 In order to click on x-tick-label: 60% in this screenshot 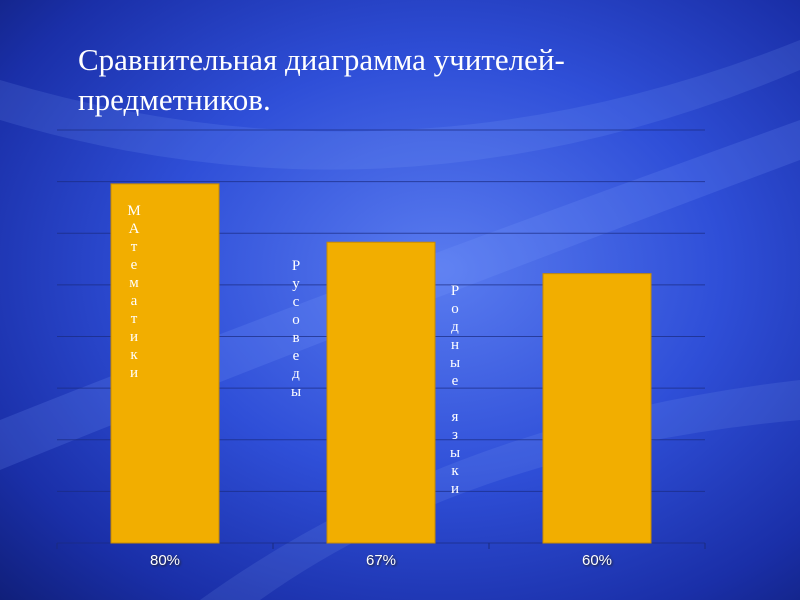, I will do `click(597, 560)`.